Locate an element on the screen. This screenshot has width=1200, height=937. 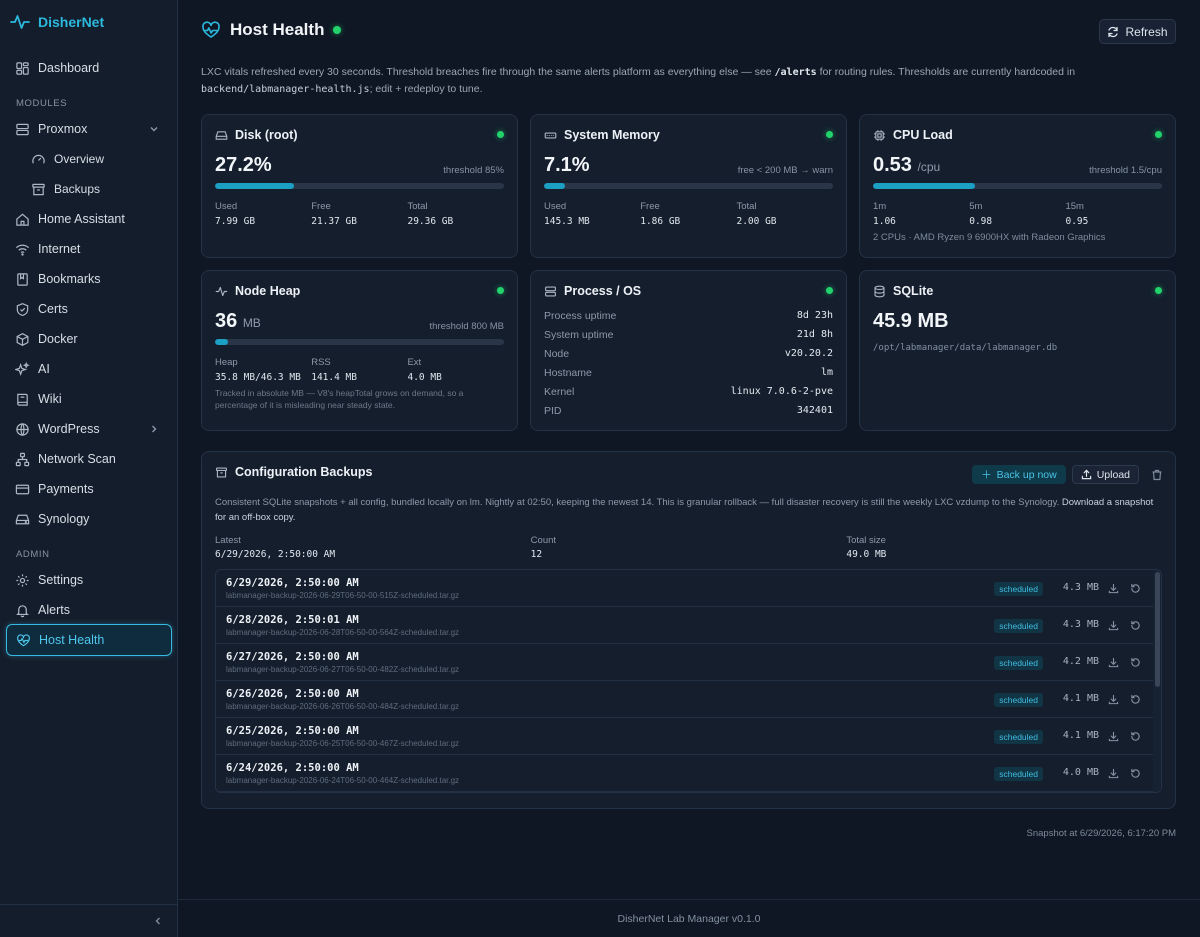
sidebar-item-certs: Certs is located at coordinates (89, 309).